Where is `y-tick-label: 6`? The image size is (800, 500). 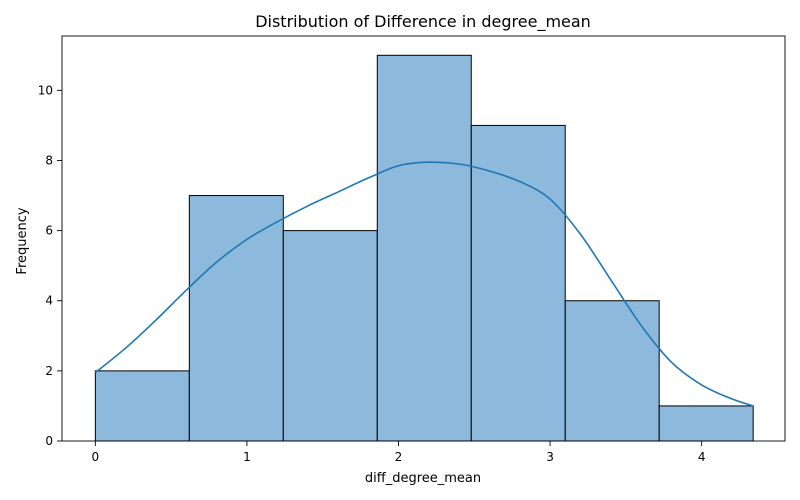
y-tick-label: 6 is located at coordinates (49, 231).